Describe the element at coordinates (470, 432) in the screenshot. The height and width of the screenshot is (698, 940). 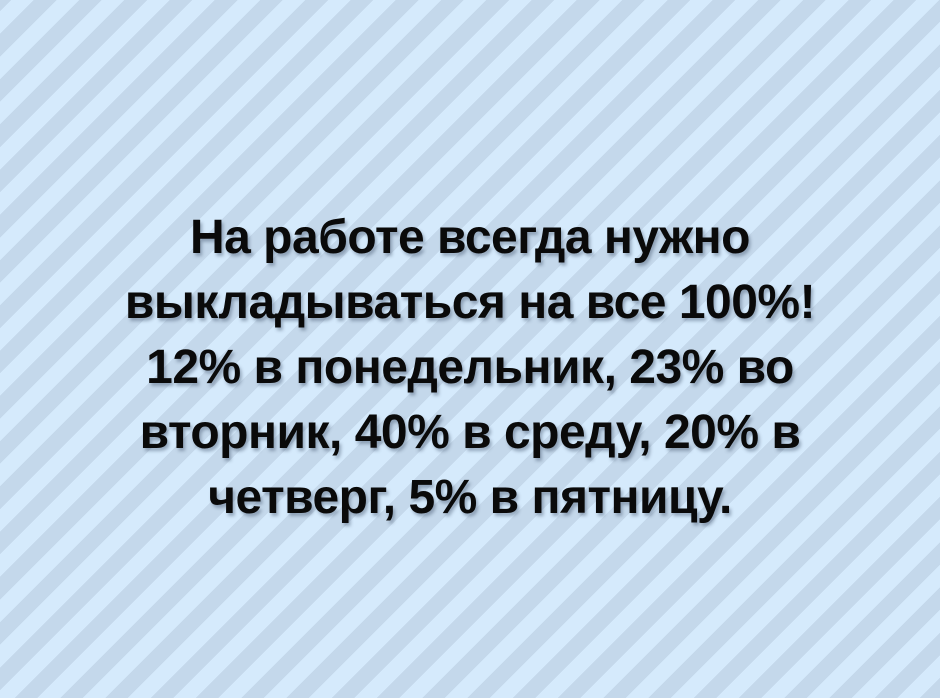
I see `meme-text-line-4: вторник, 40% в среду, 20% в` at that location.